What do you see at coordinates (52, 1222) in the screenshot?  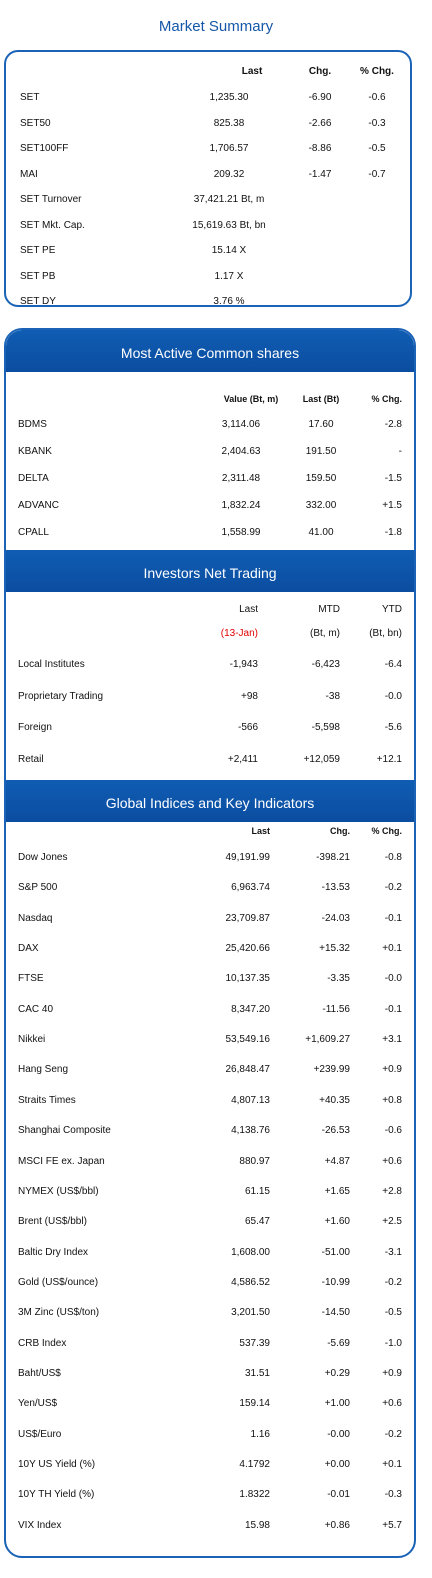 I see `gl-row-name: Brent (US$/bbl)` at bounding box center [52, 1222].